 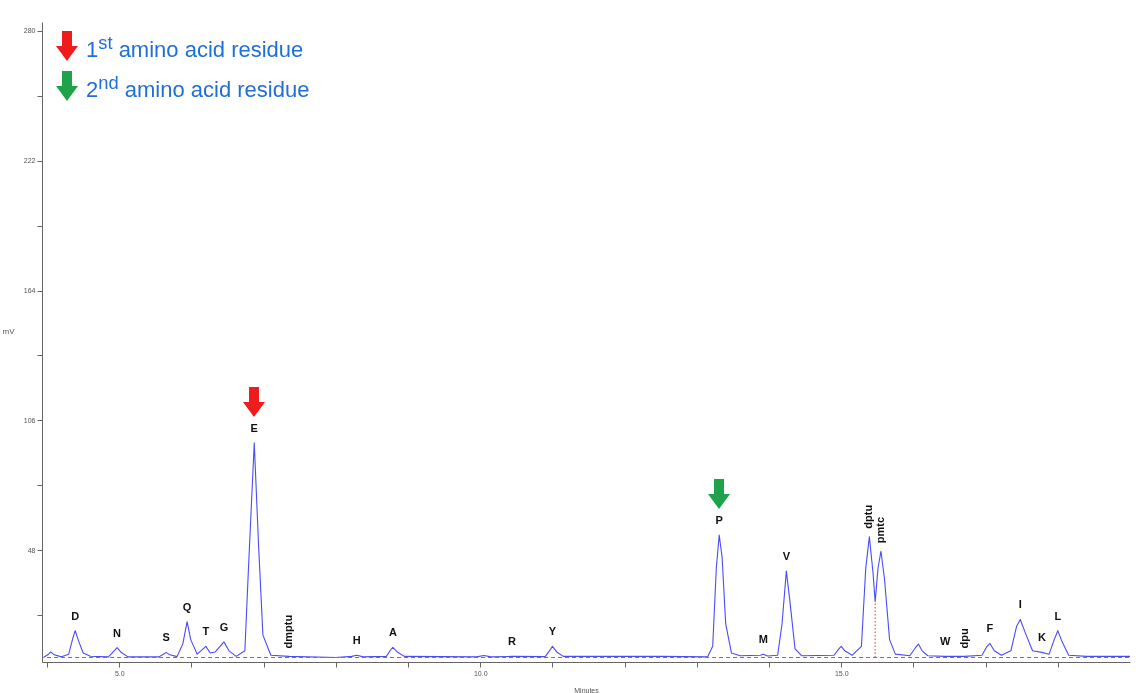 What do you see at coordinates (963, 638) in the screenshot?
I see `annotation: dpu` at bounding box center [963, 638].